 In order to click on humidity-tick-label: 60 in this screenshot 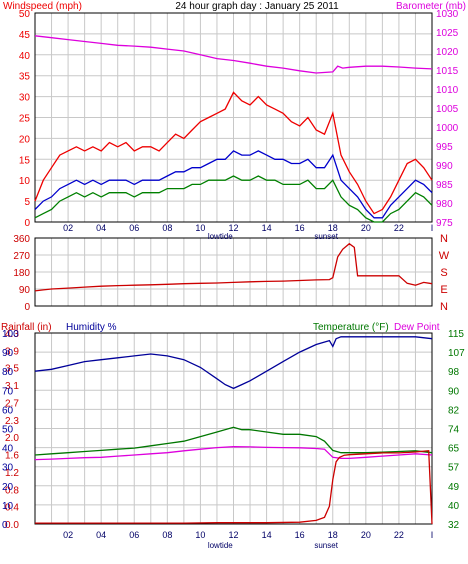, I will do `click(8, 410)`.